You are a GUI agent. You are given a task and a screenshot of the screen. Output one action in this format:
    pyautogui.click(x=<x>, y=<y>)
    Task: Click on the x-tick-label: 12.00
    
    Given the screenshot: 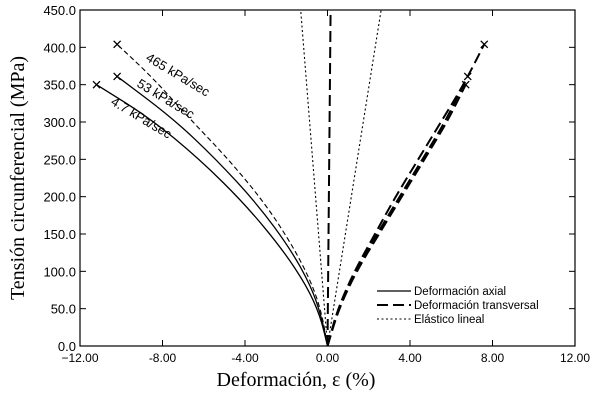 What is the action you would take?
    pyautogui.click(x=575, y=358)
    